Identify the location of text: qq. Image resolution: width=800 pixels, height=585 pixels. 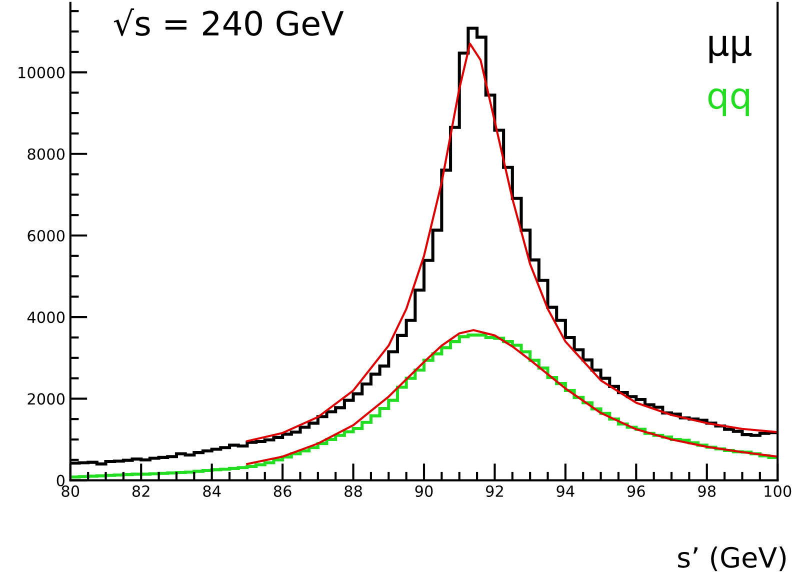
(728, 102).